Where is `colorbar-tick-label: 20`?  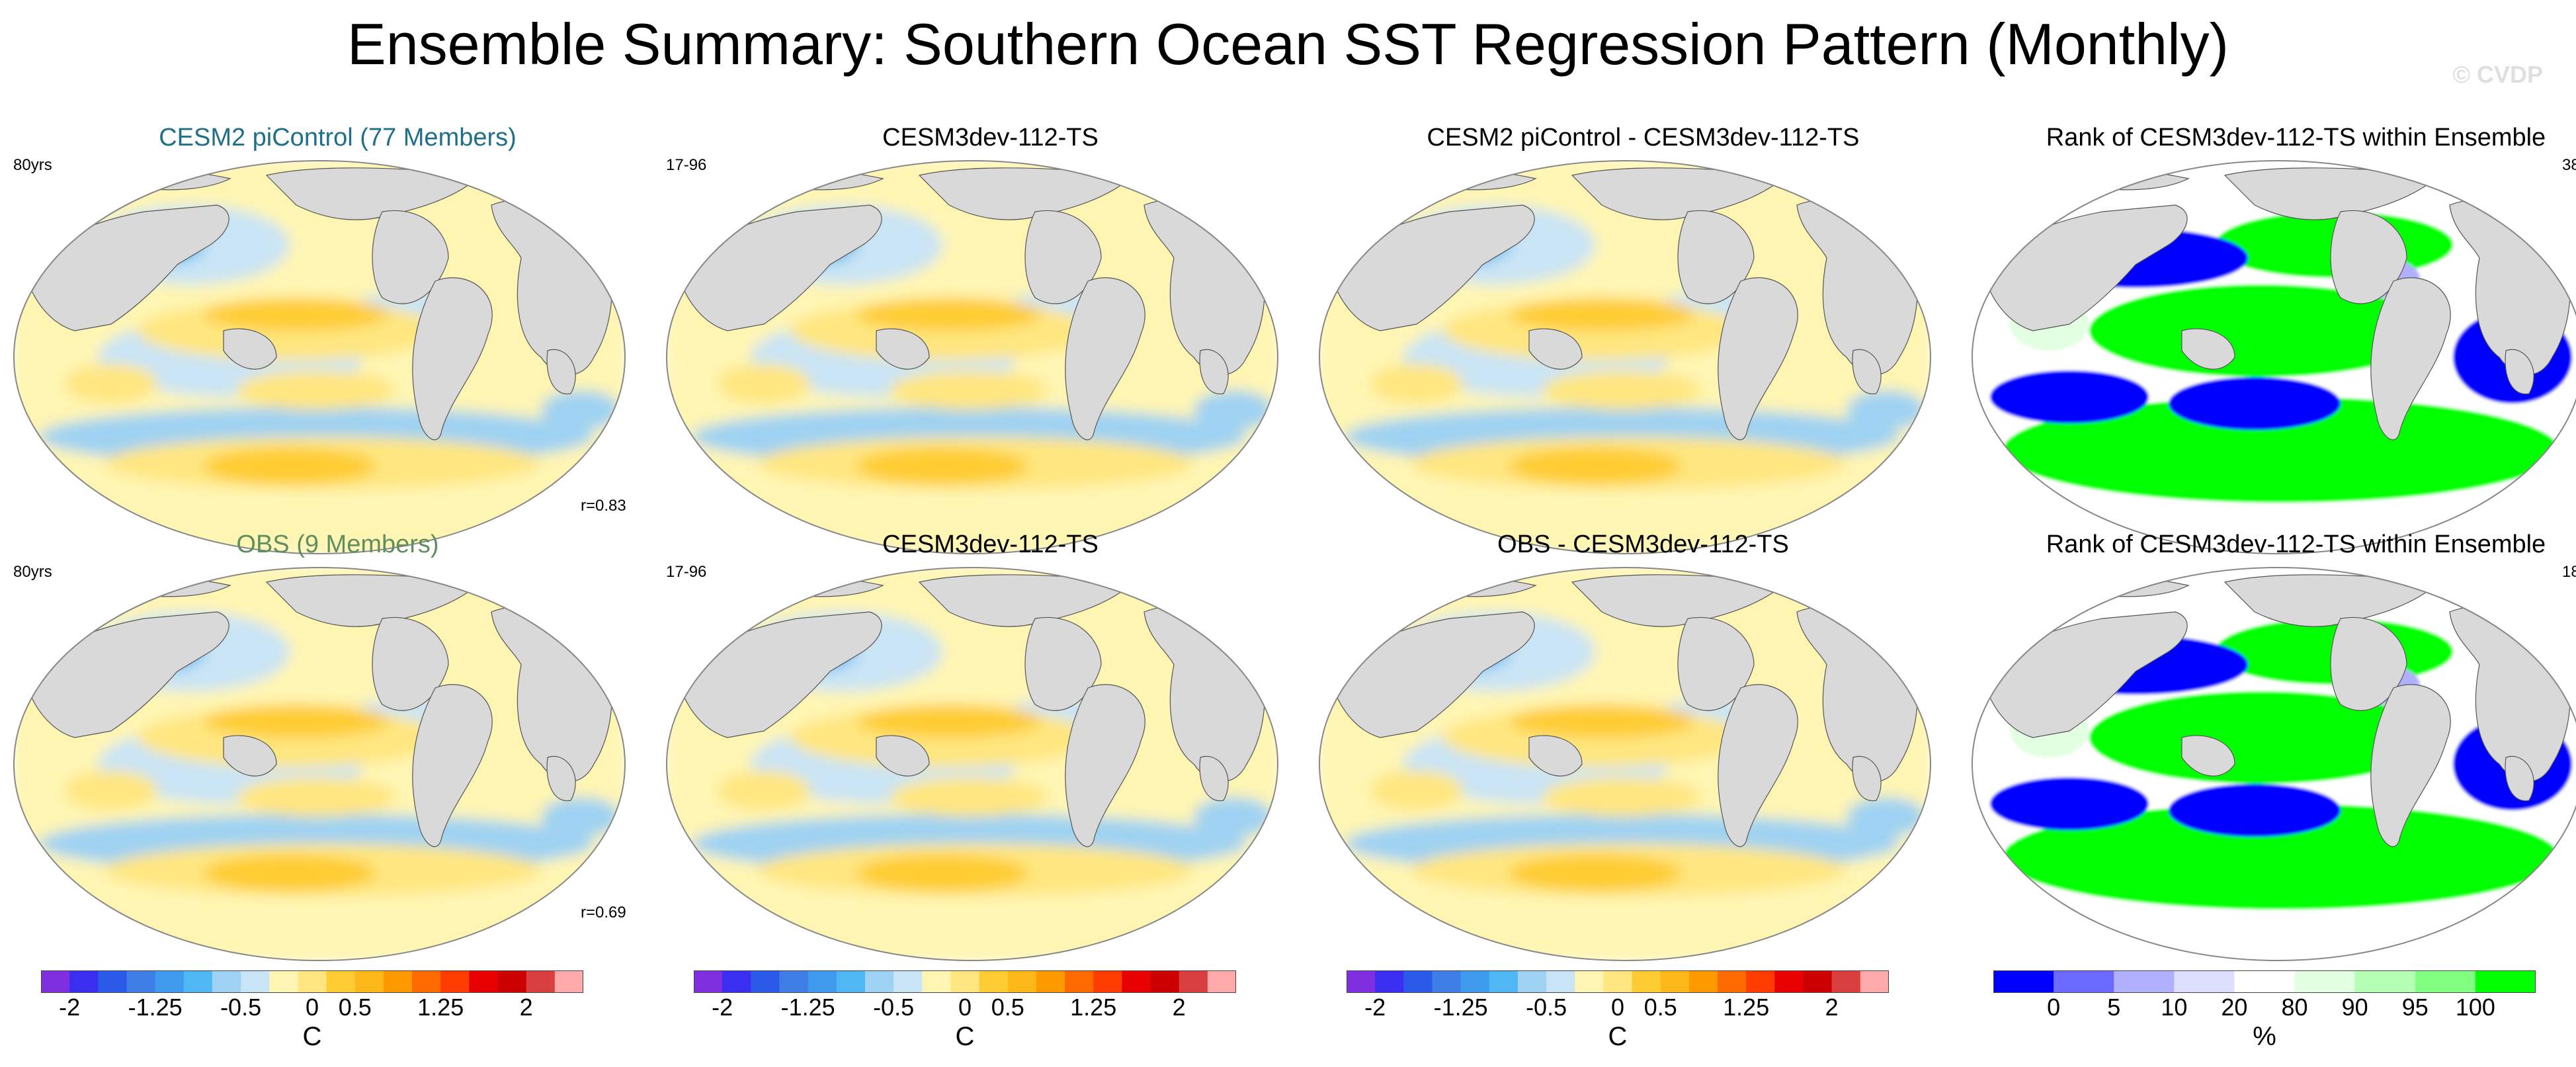 colorbar-tick-label: 20 is located at coordinates (2234, 1007).